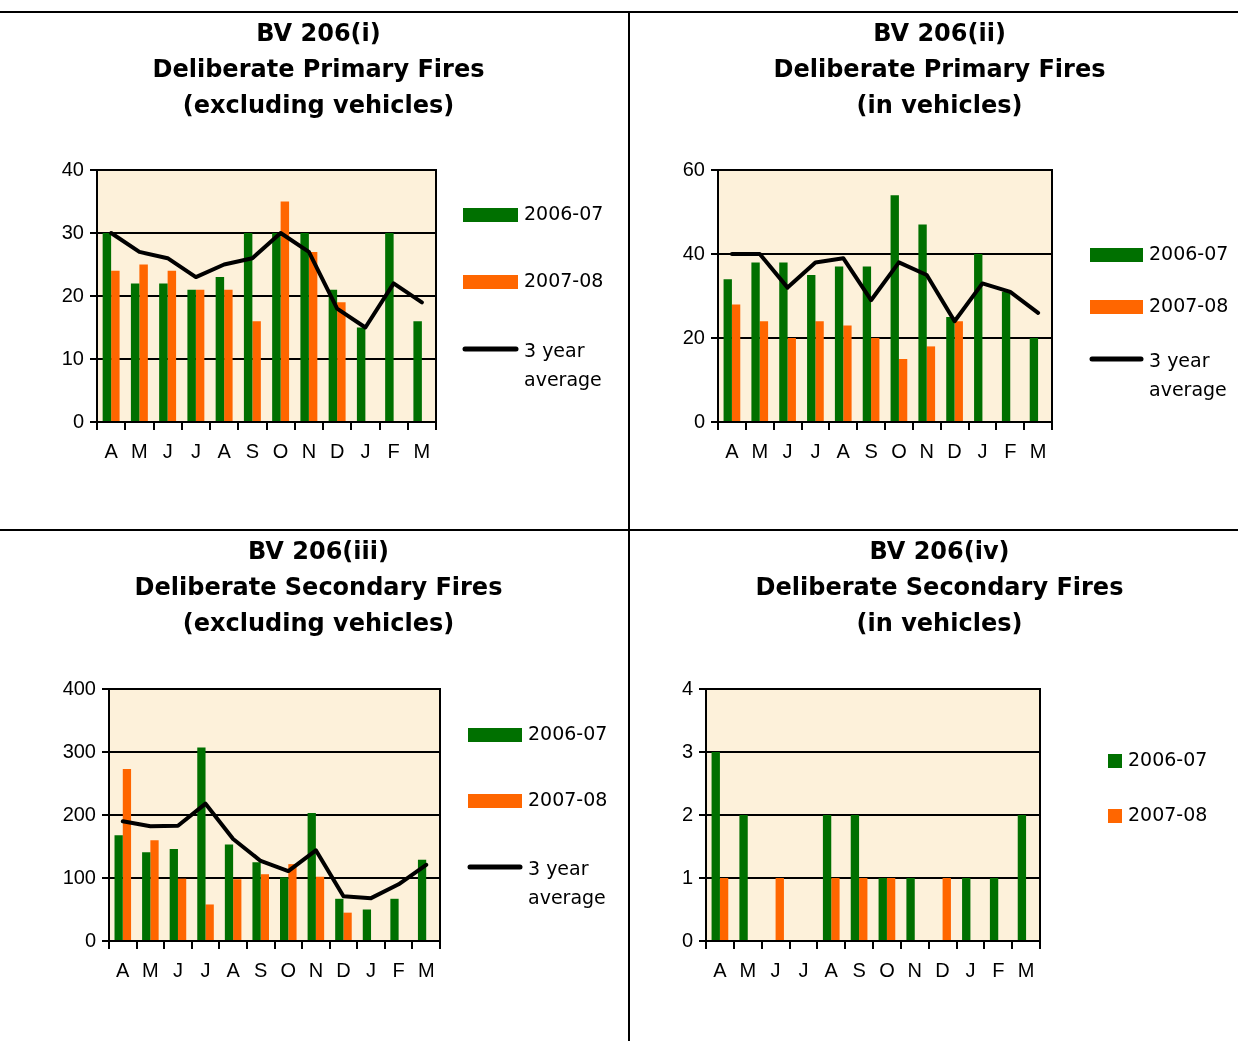  Describe the element at coordinates (79, 687) in the screenshot. I see `y-tick-label: 400` at that location.